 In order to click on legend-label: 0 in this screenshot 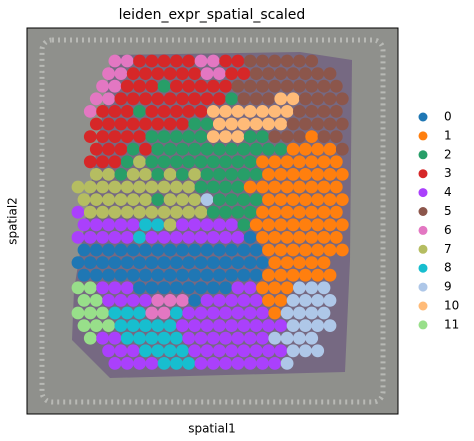, I will do `click(448, 117)`.